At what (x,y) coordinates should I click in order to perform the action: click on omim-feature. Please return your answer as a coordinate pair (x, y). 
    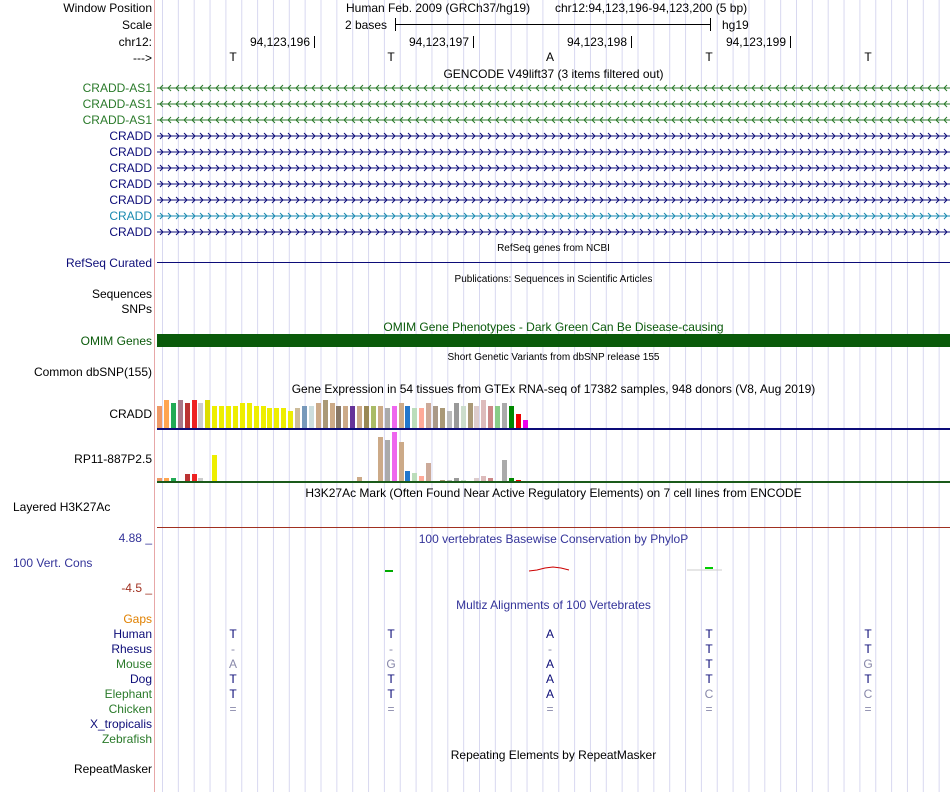
    Looking at the image, I should click on (553, 340).